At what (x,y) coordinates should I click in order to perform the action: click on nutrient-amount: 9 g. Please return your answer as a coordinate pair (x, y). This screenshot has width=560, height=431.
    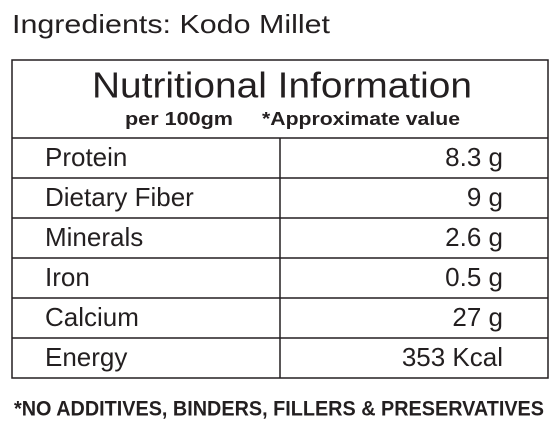
    Looking at the image, I should click on (485, 197).